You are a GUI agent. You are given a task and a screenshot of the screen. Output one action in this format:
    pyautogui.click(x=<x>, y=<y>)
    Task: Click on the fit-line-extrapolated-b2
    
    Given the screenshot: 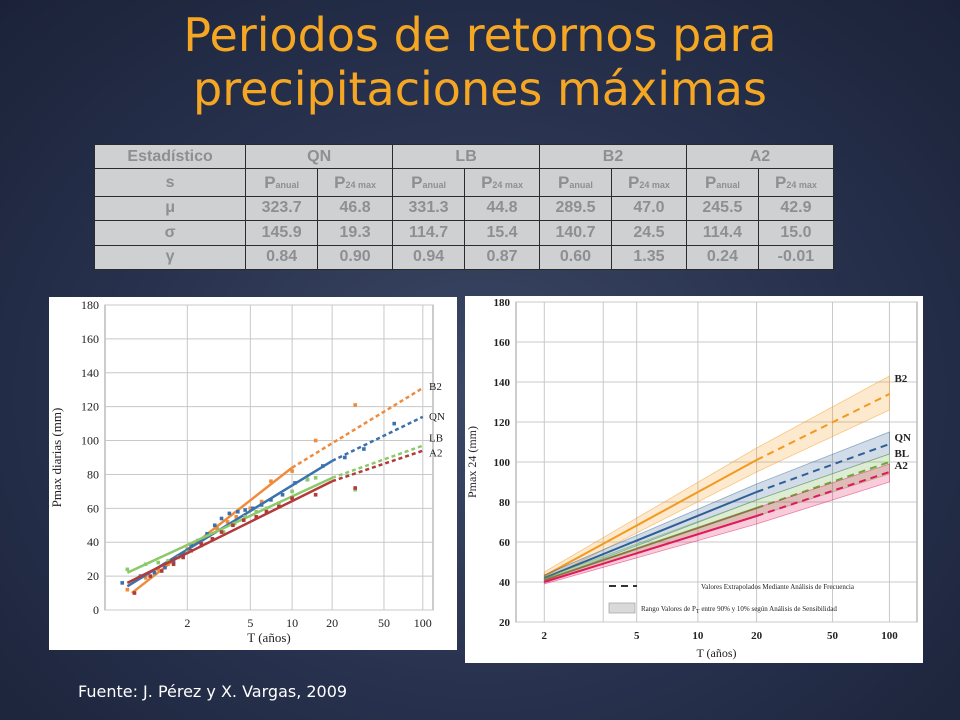 What is the action you would take?
    pyautogui.click(x=357, y=427)
    